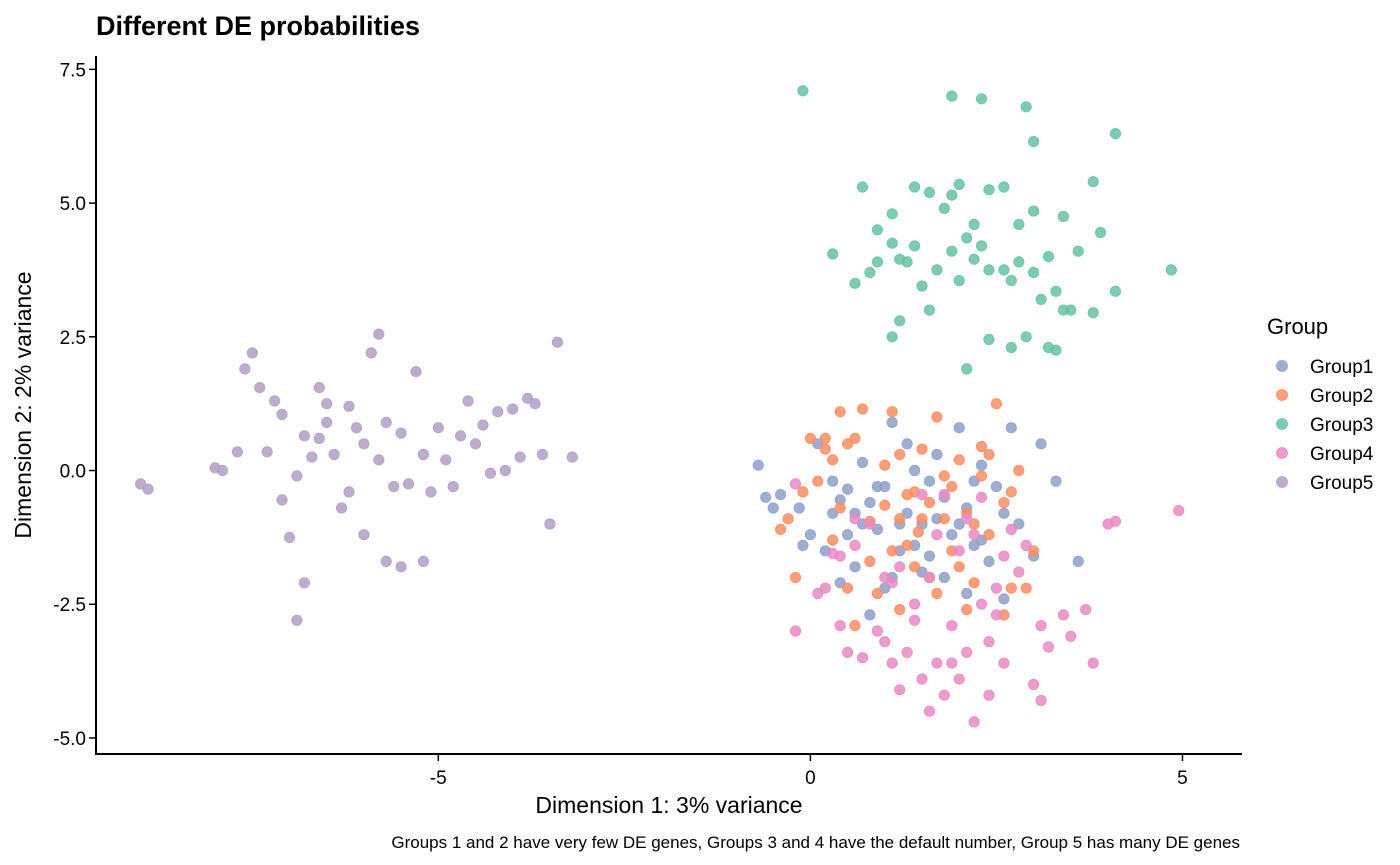 The height and width of the screenshot is (865, 1400). Describe the element at coordinates (73, 338) in the screenshot. I see `y-tick-label: 2.5` at that location.